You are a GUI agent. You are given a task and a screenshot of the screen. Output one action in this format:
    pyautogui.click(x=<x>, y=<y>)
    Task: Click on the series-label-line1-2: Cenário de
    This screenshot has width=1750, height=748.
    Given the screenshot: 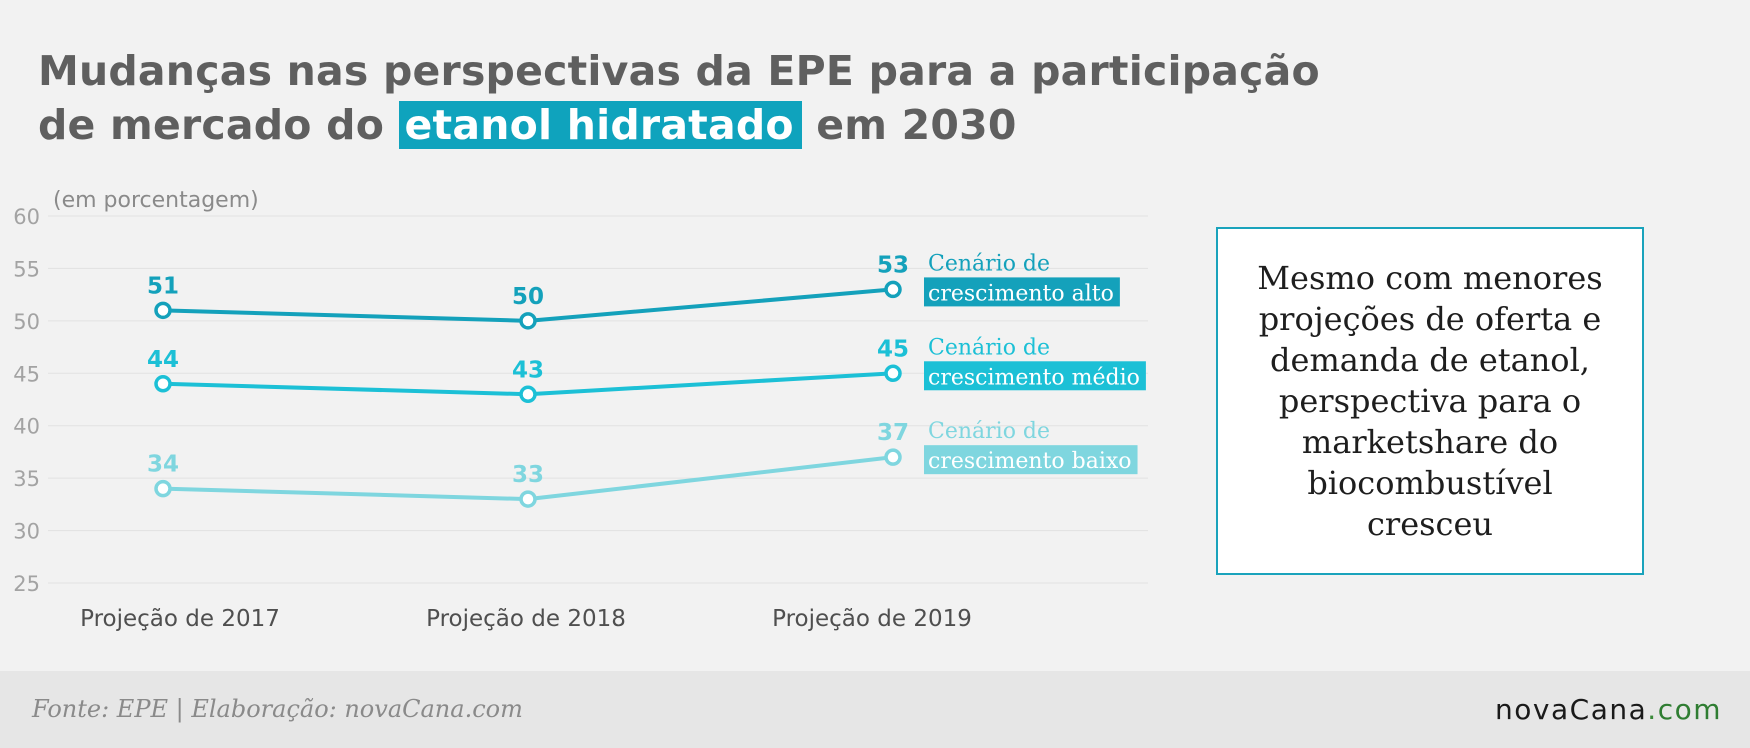 What is the action you would take?
    pyautogui.click(x=989, y=347)
    